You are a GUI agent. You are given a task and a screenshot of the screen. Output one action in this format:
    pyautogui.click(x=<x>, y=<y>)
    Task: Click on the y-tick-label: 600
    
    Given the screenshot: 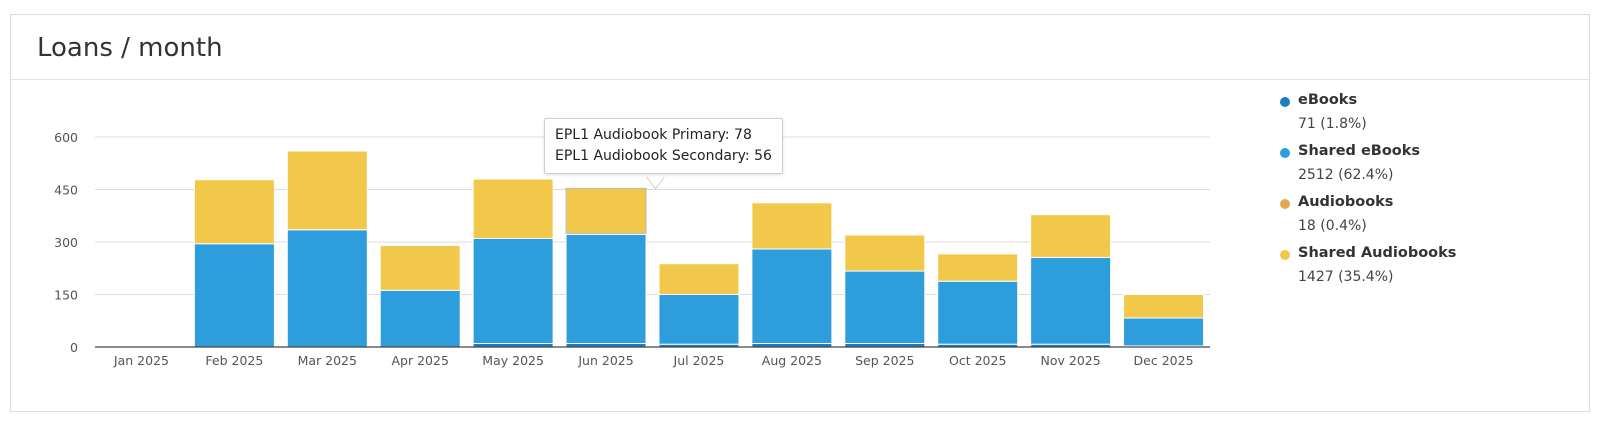 What is the action you would take?
    pyautogui.click(x=66, y=137)
    